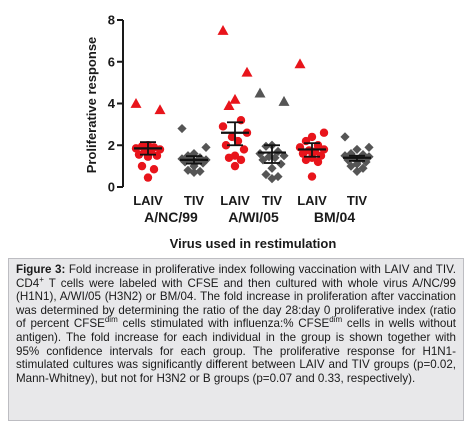 The width and height of the screenshot is (475, 427). What do you see at coordinates (253, 243) in the screenshot?
I see `x-axis-title: Virus used in restimulation` at bounding box center [253, 243].